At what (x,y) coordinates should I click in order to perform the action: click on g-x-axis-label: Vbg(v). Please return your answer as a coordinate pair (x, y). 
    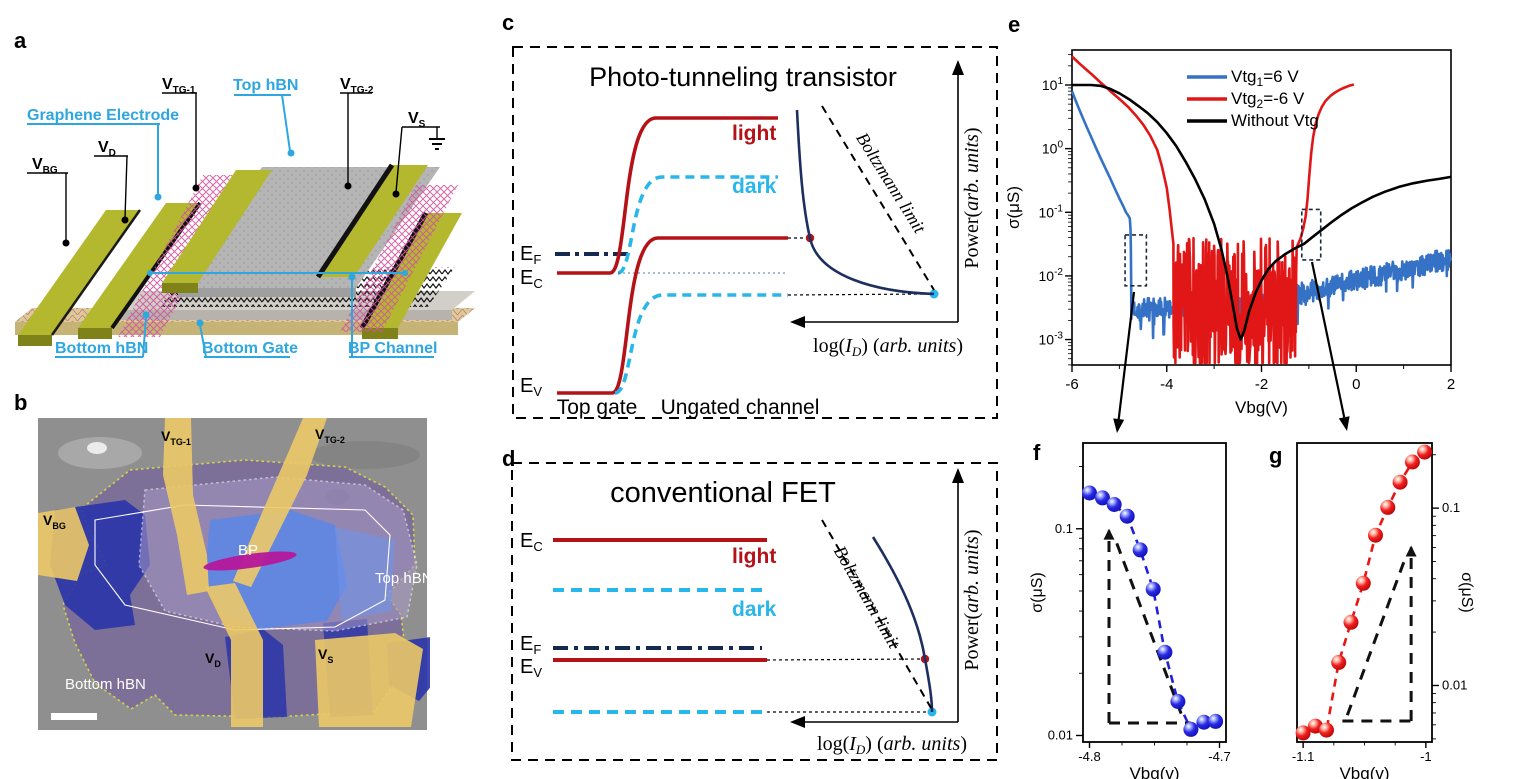
    Looking at the image, I should click on (1364, 771).